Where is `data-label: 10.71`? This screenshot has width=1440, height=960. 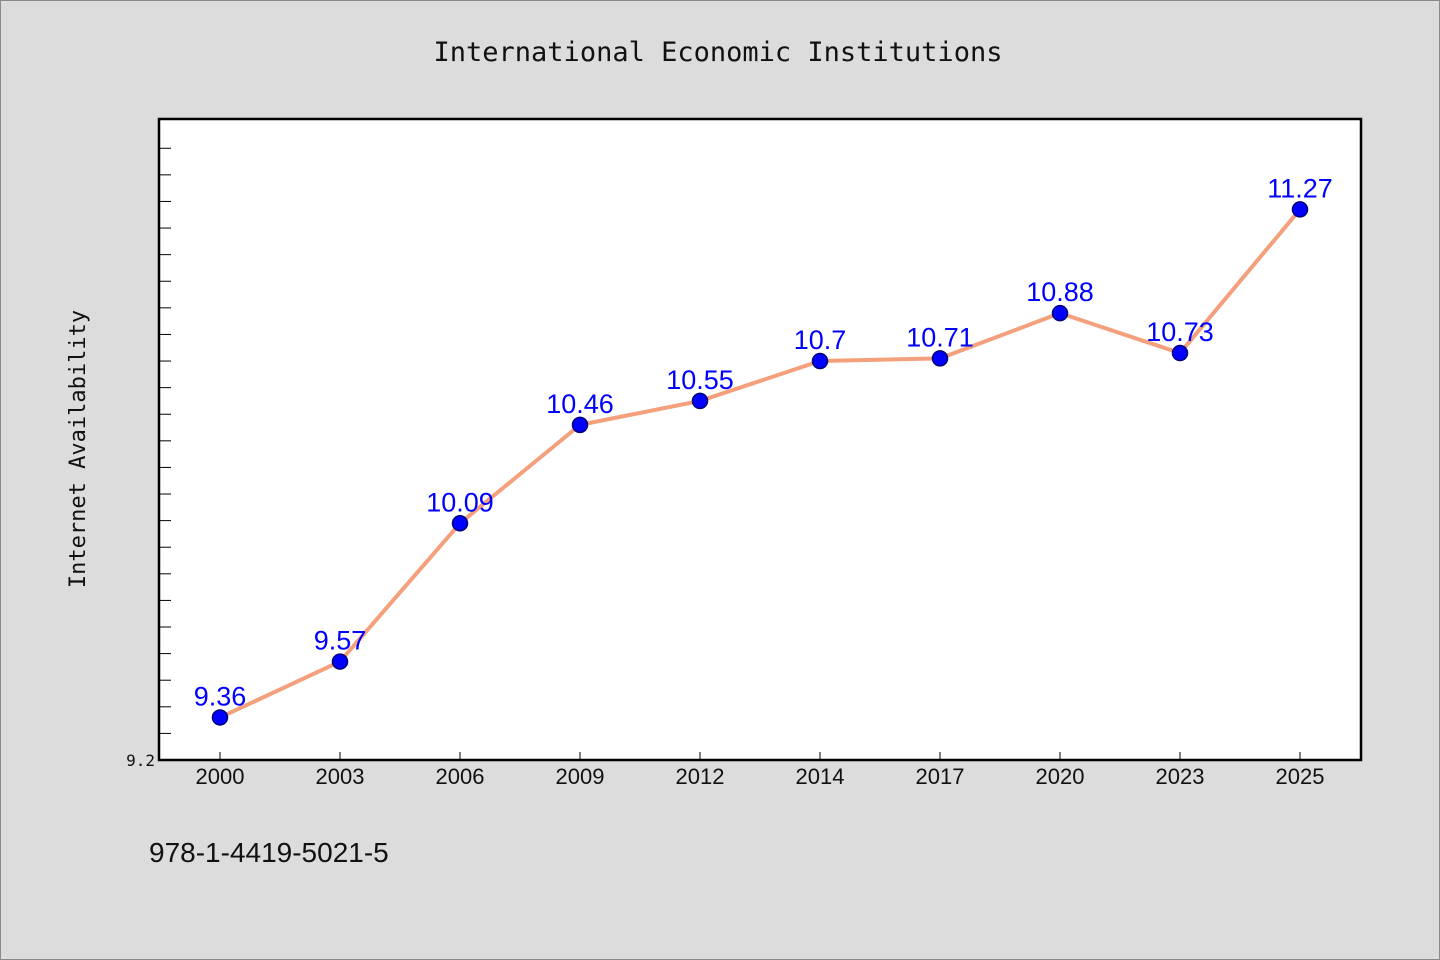 data-label: 10.71 is located at coordinates (940, 337).